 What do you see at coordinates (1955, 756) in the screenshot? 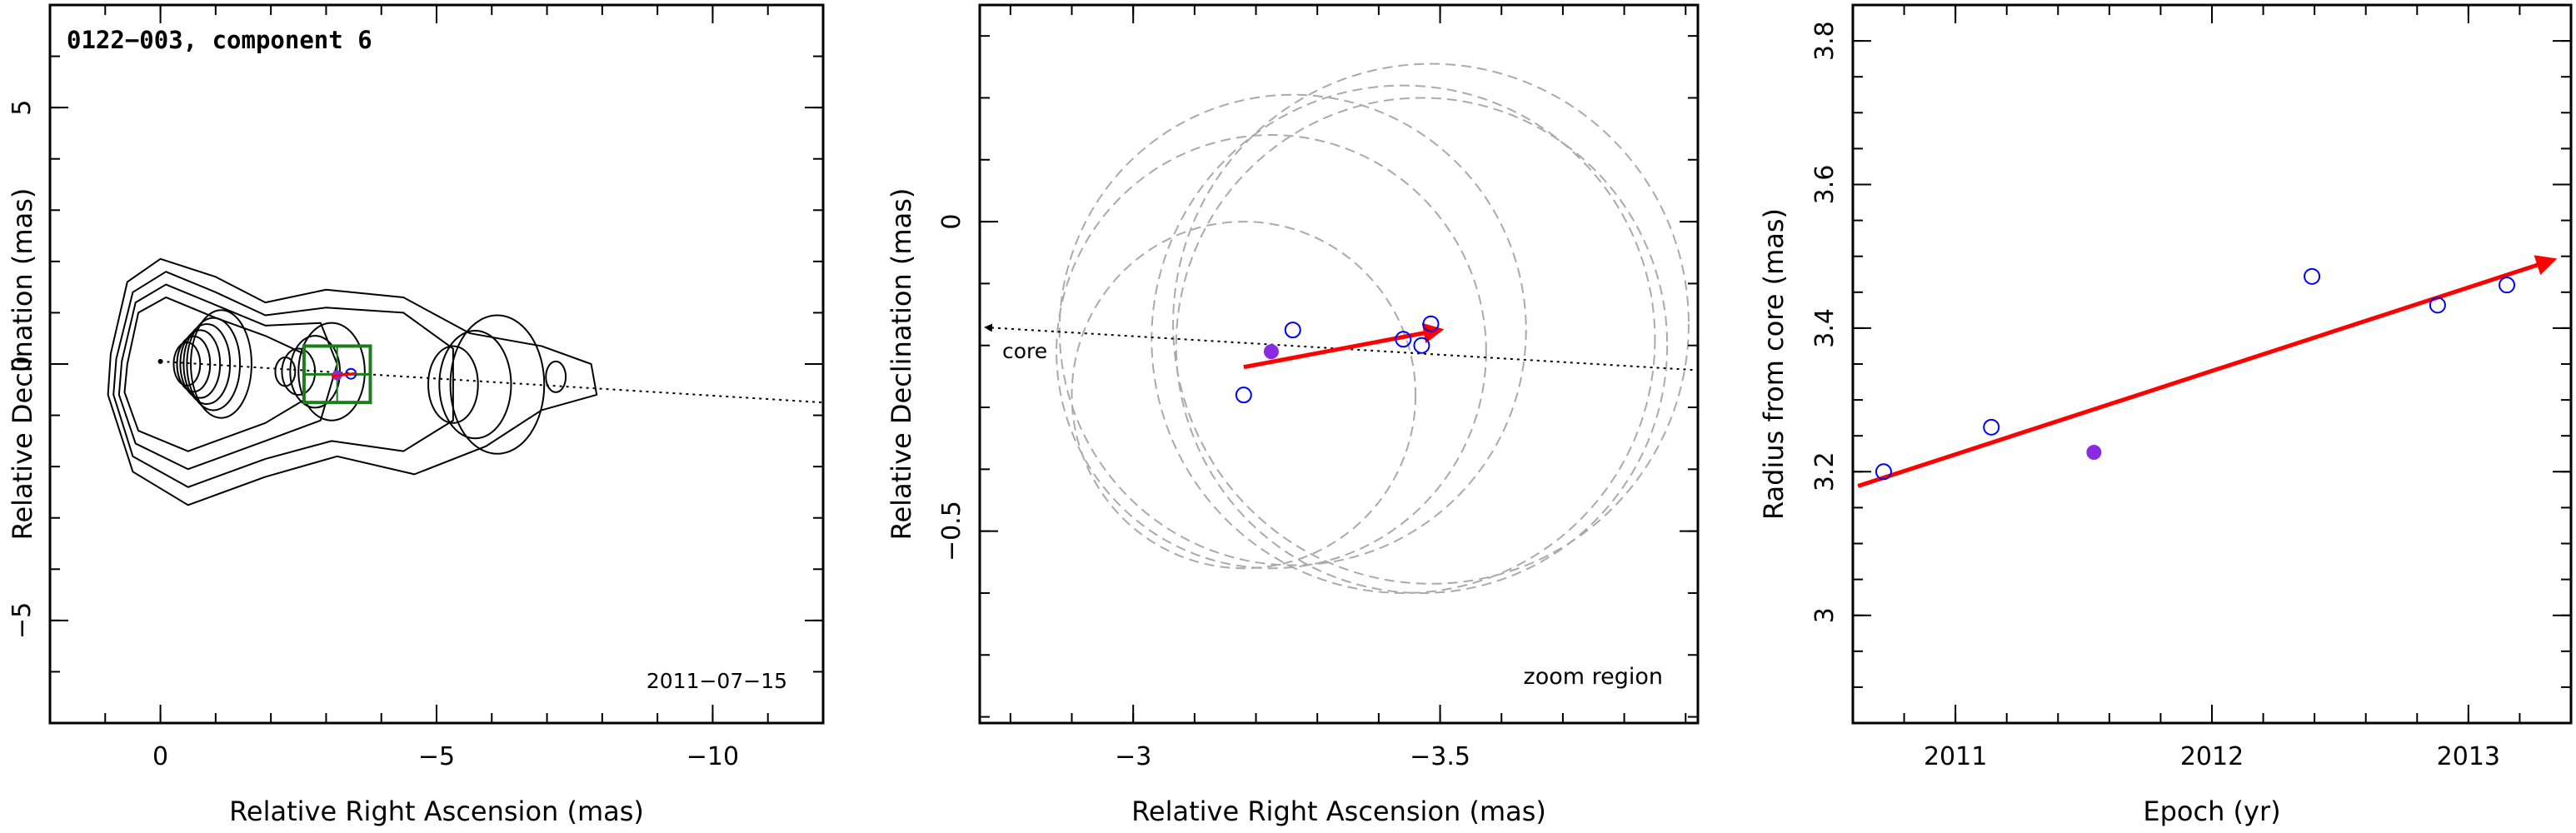
I see `radius-x-tick-label: 2011` at bounding box center [1955, 756].